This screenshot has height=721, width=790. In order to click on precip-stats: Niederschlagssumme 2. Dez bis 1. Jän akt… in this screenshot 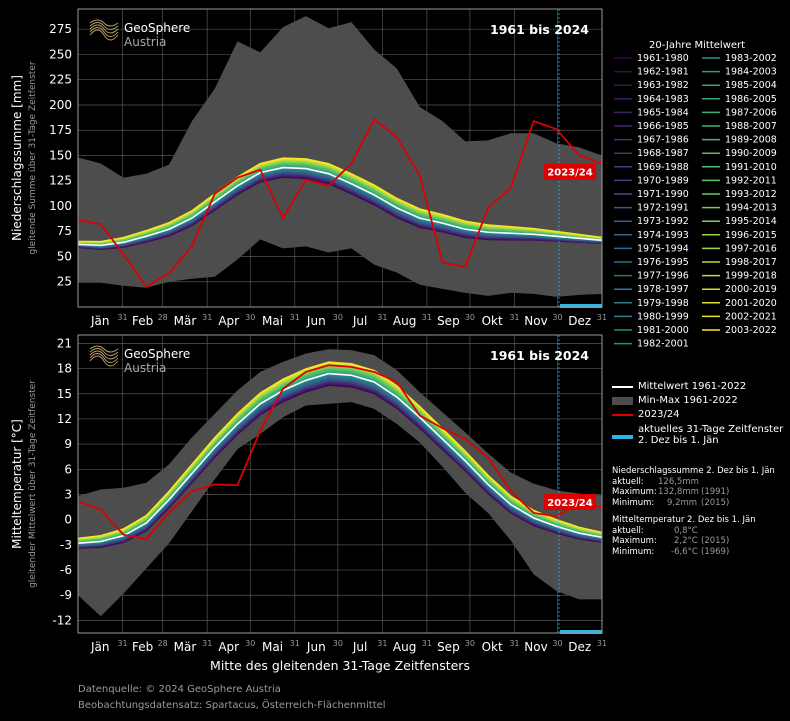, I will do `click(693, 487)`.